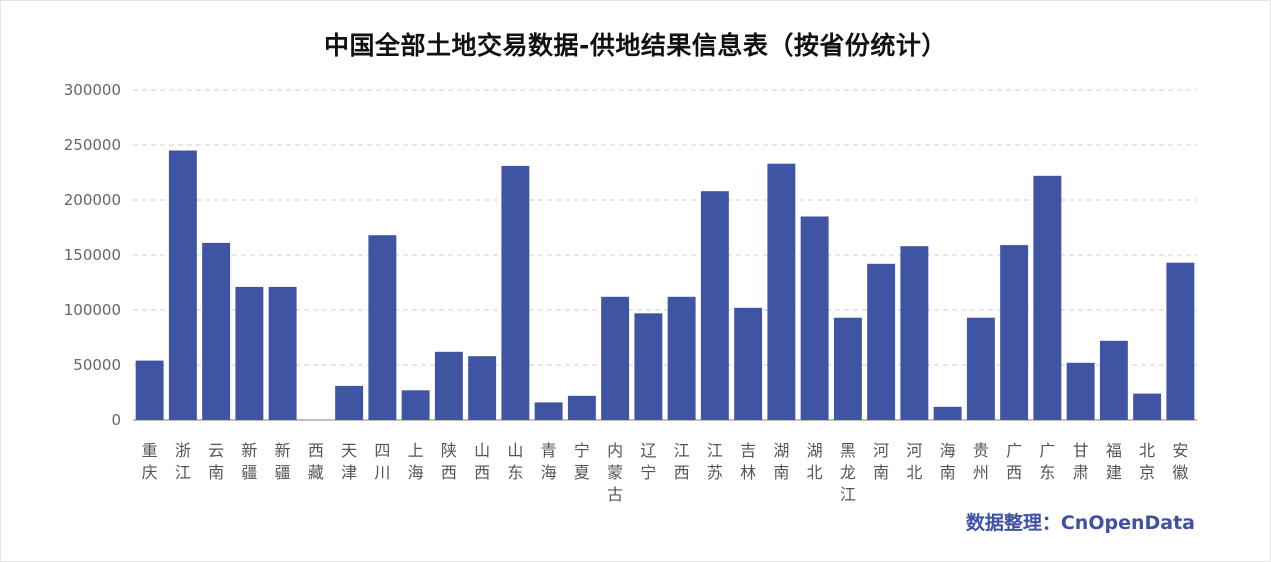  Describe the element at coordinates (150, 461) in the screenshot. I see `x-tick-label: 重庆` at that location.